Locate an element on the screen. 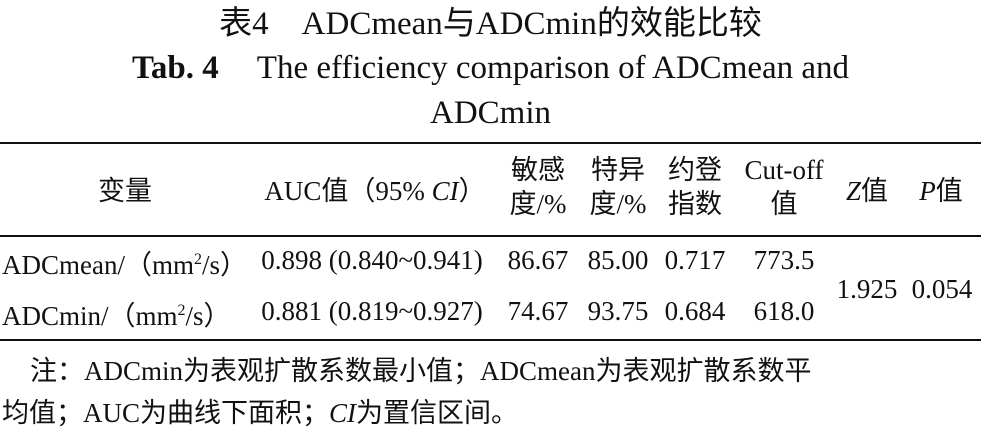  row1-cutoff: 773.5 is located at coordinates (784, 260).